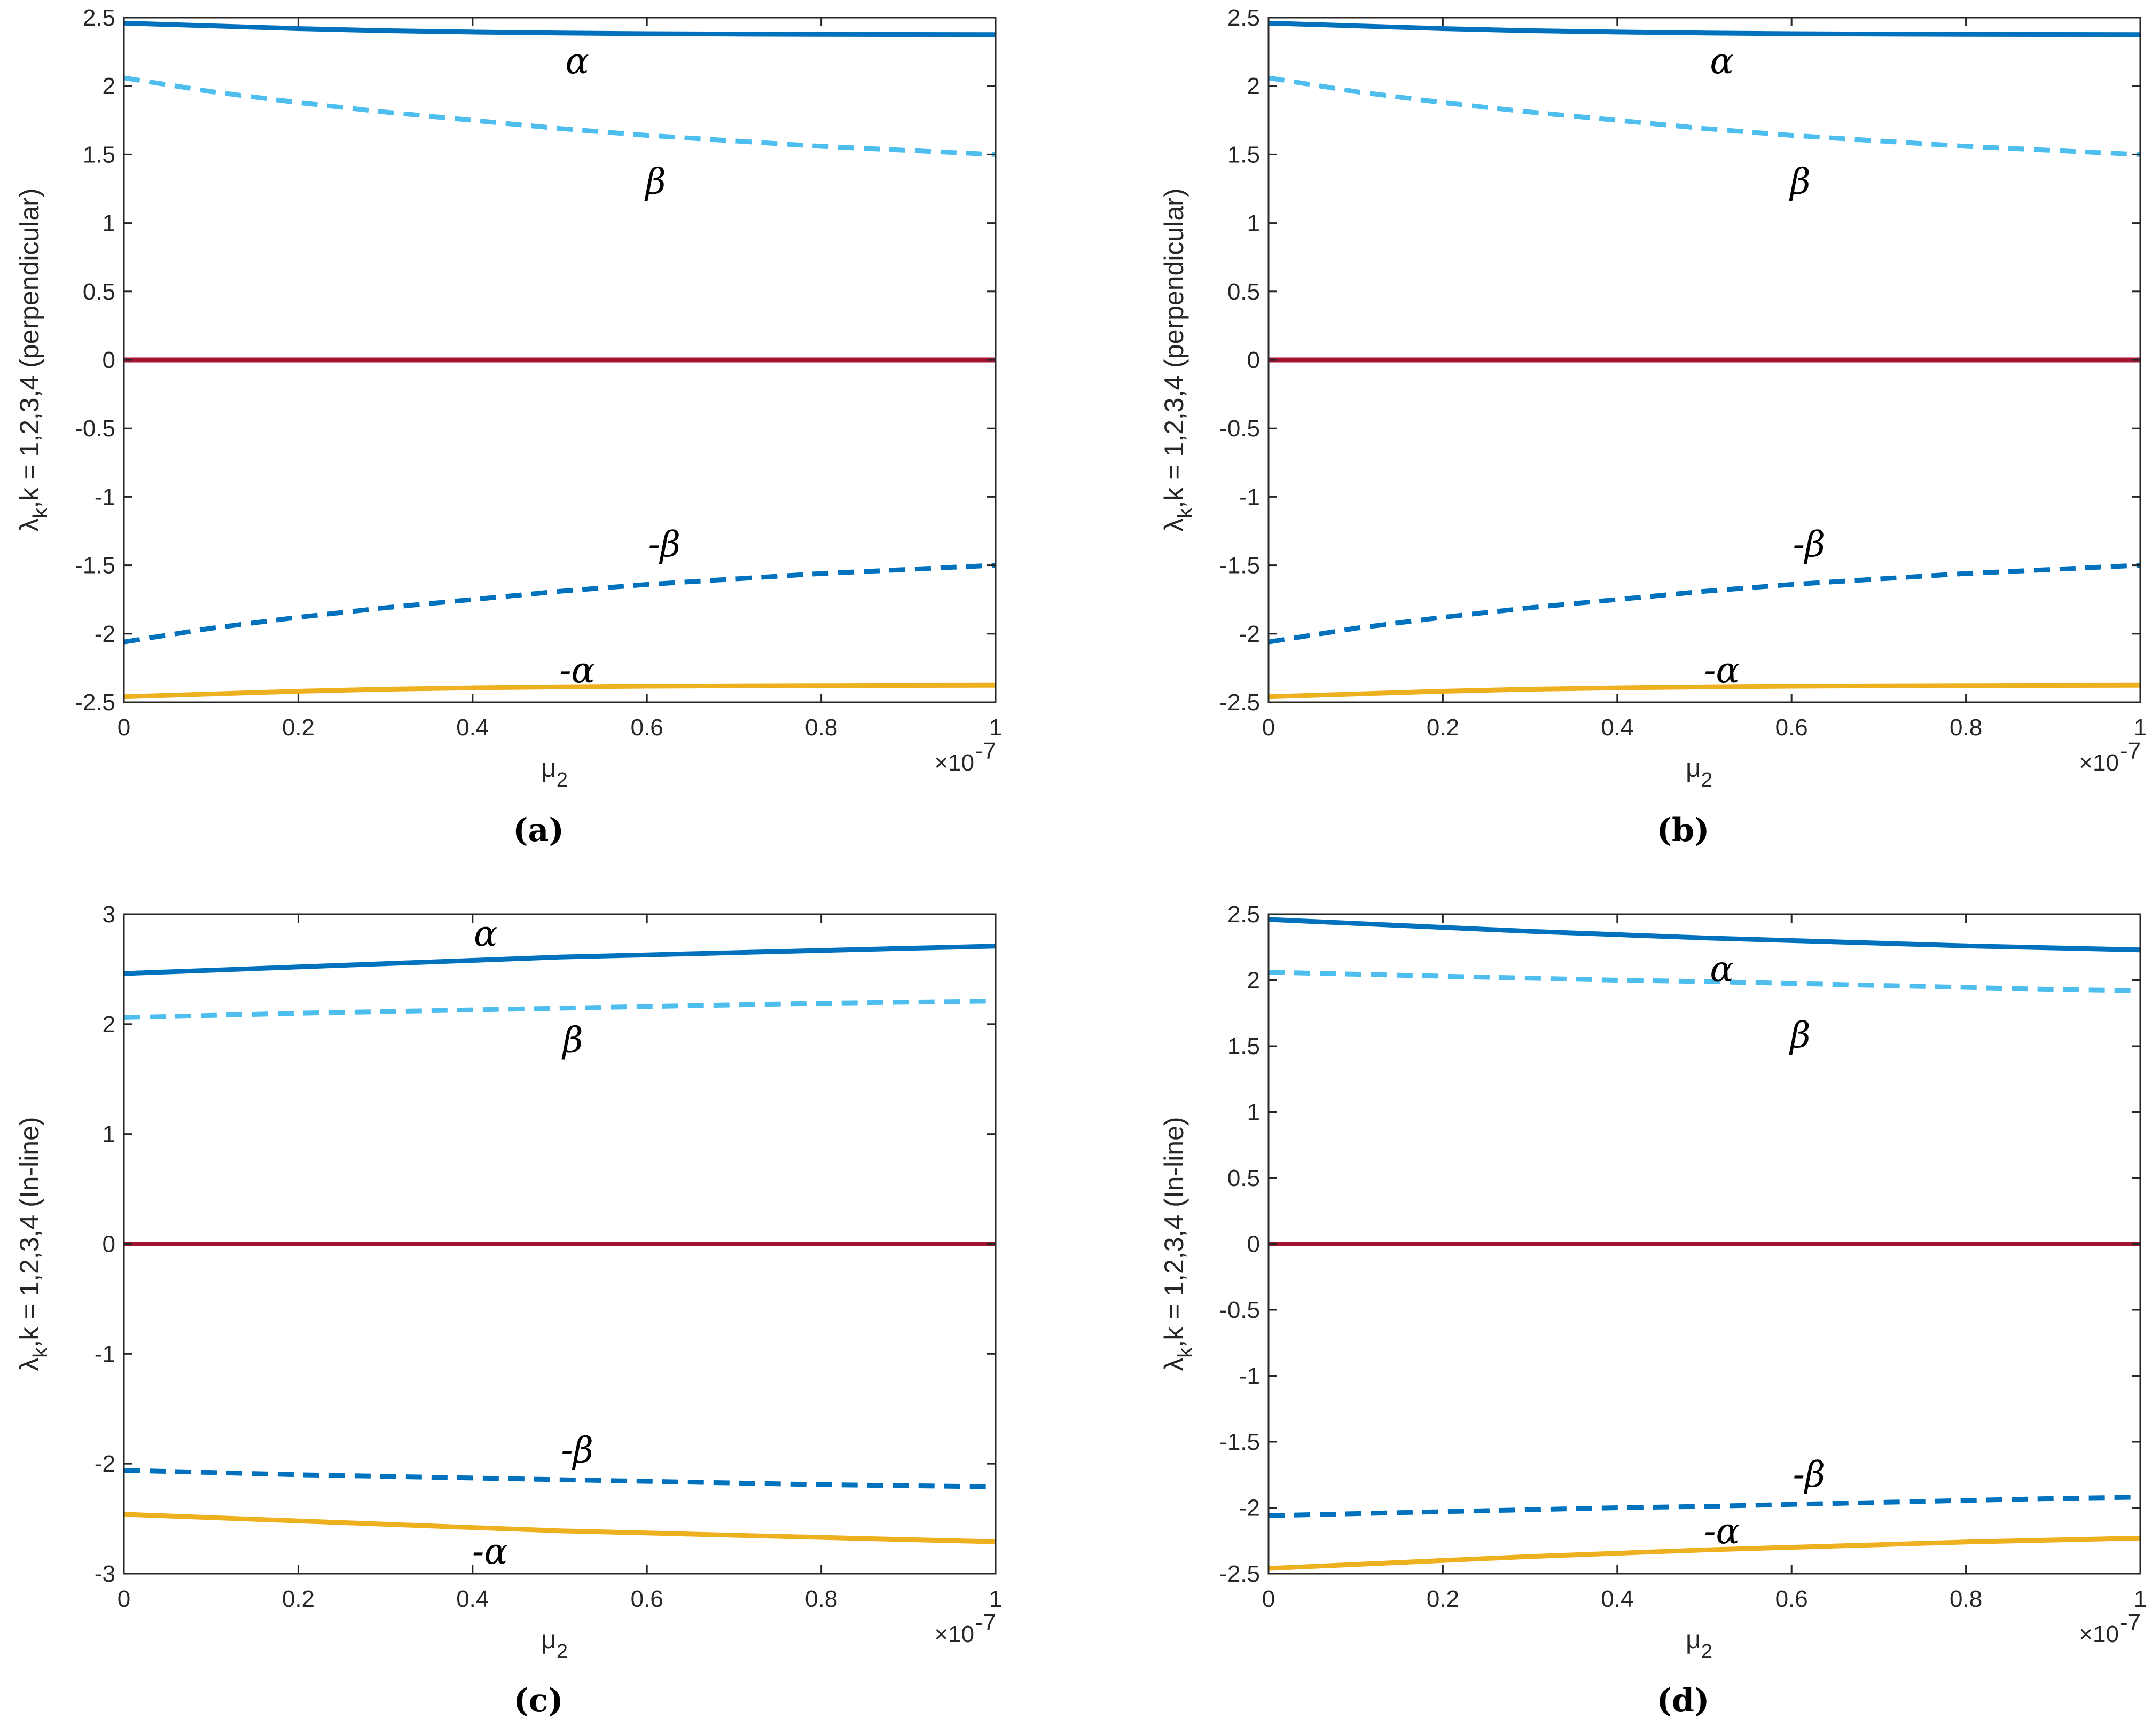 The width and height of the screenshot is (2152, 1736). I want to click on panel-b-xtick-label: 0.6, so click(1792, 727).